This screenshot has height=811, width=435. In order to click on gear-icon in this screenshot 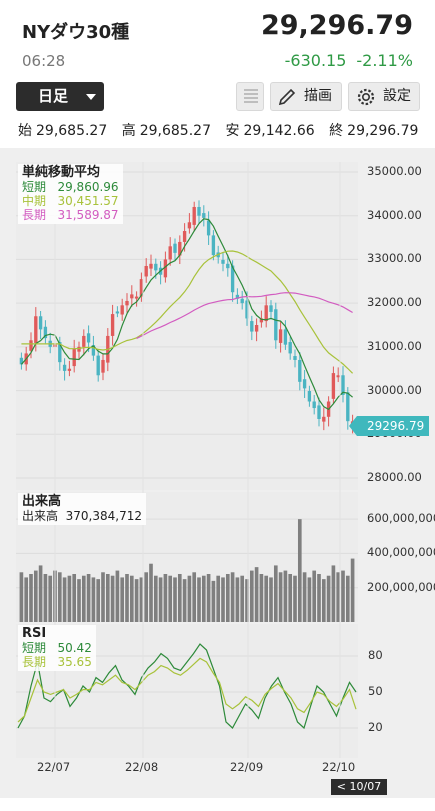, I will do `click(366, 97)`.